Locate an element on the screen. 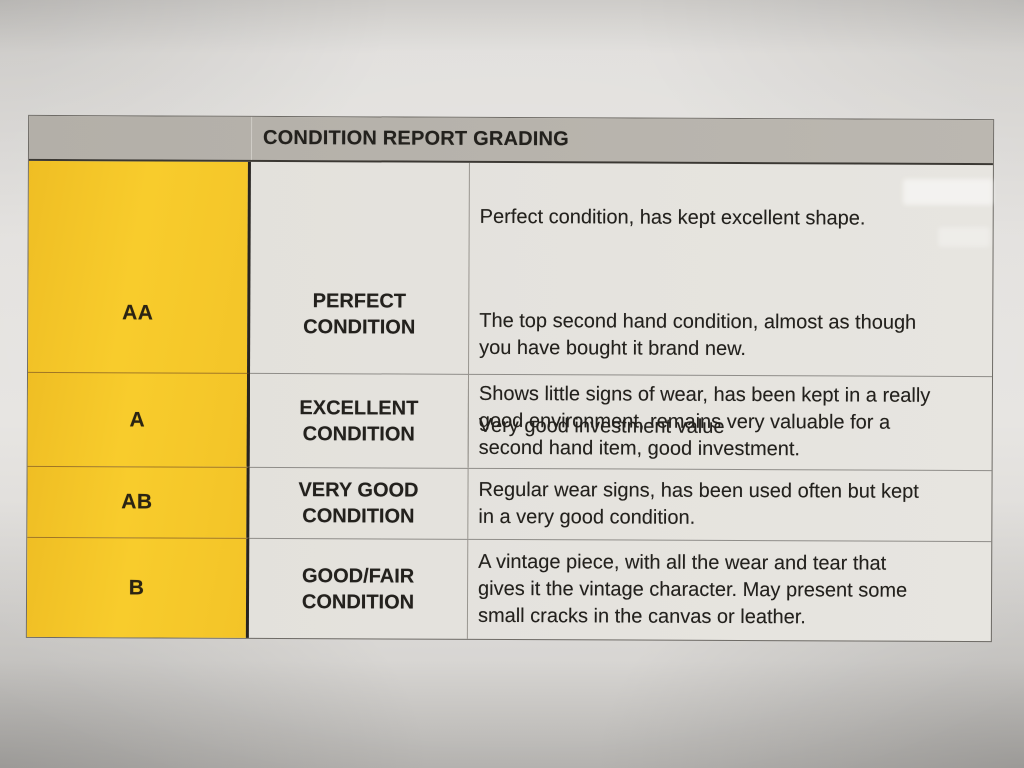  table-header-row: CONDITION REPORT GRADING is located at coordinates (511, 140).